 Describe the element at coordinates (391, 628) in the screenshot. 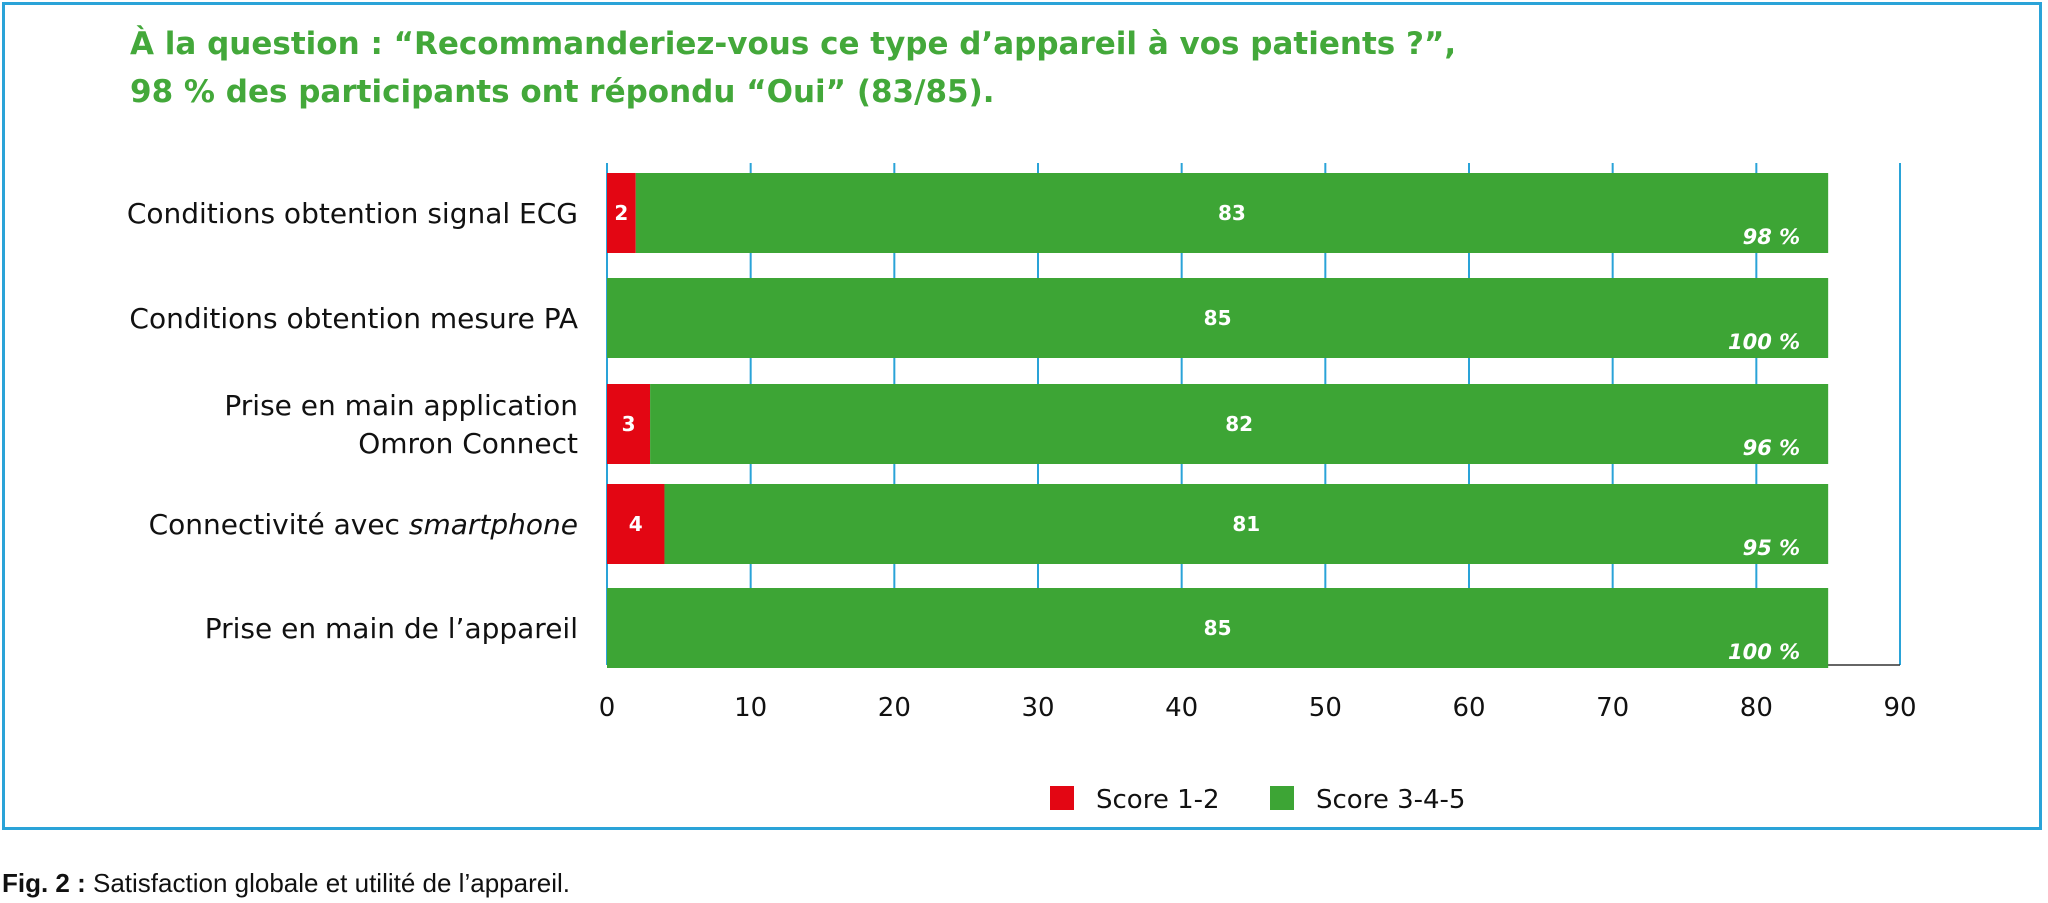

I see `category-label: Prise en main de l’appareil` at that location.